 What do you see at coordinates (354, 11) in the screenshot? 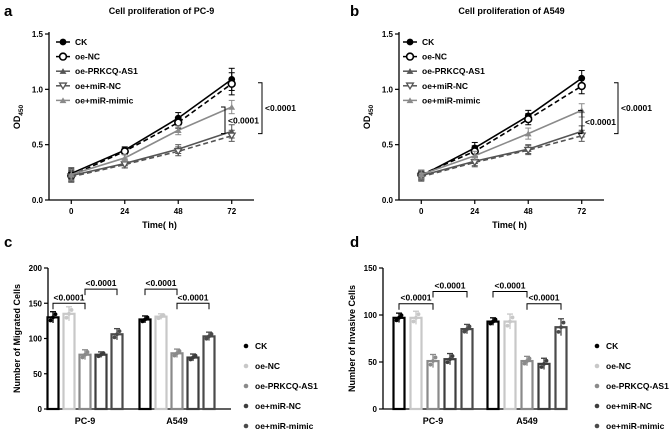
I see `panel-label: b` at bounding box center [354, 11].